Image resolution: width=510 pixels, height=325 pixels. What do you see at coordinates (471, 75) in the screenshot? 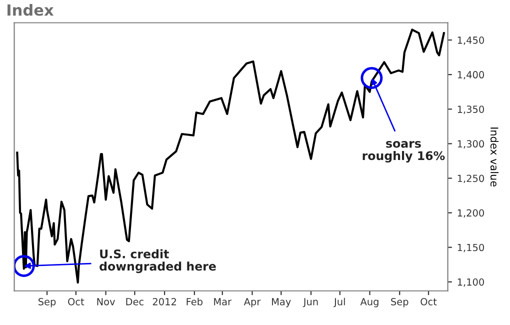
I see `y-tick-label: 1,400` at bounding box center [471, 75].